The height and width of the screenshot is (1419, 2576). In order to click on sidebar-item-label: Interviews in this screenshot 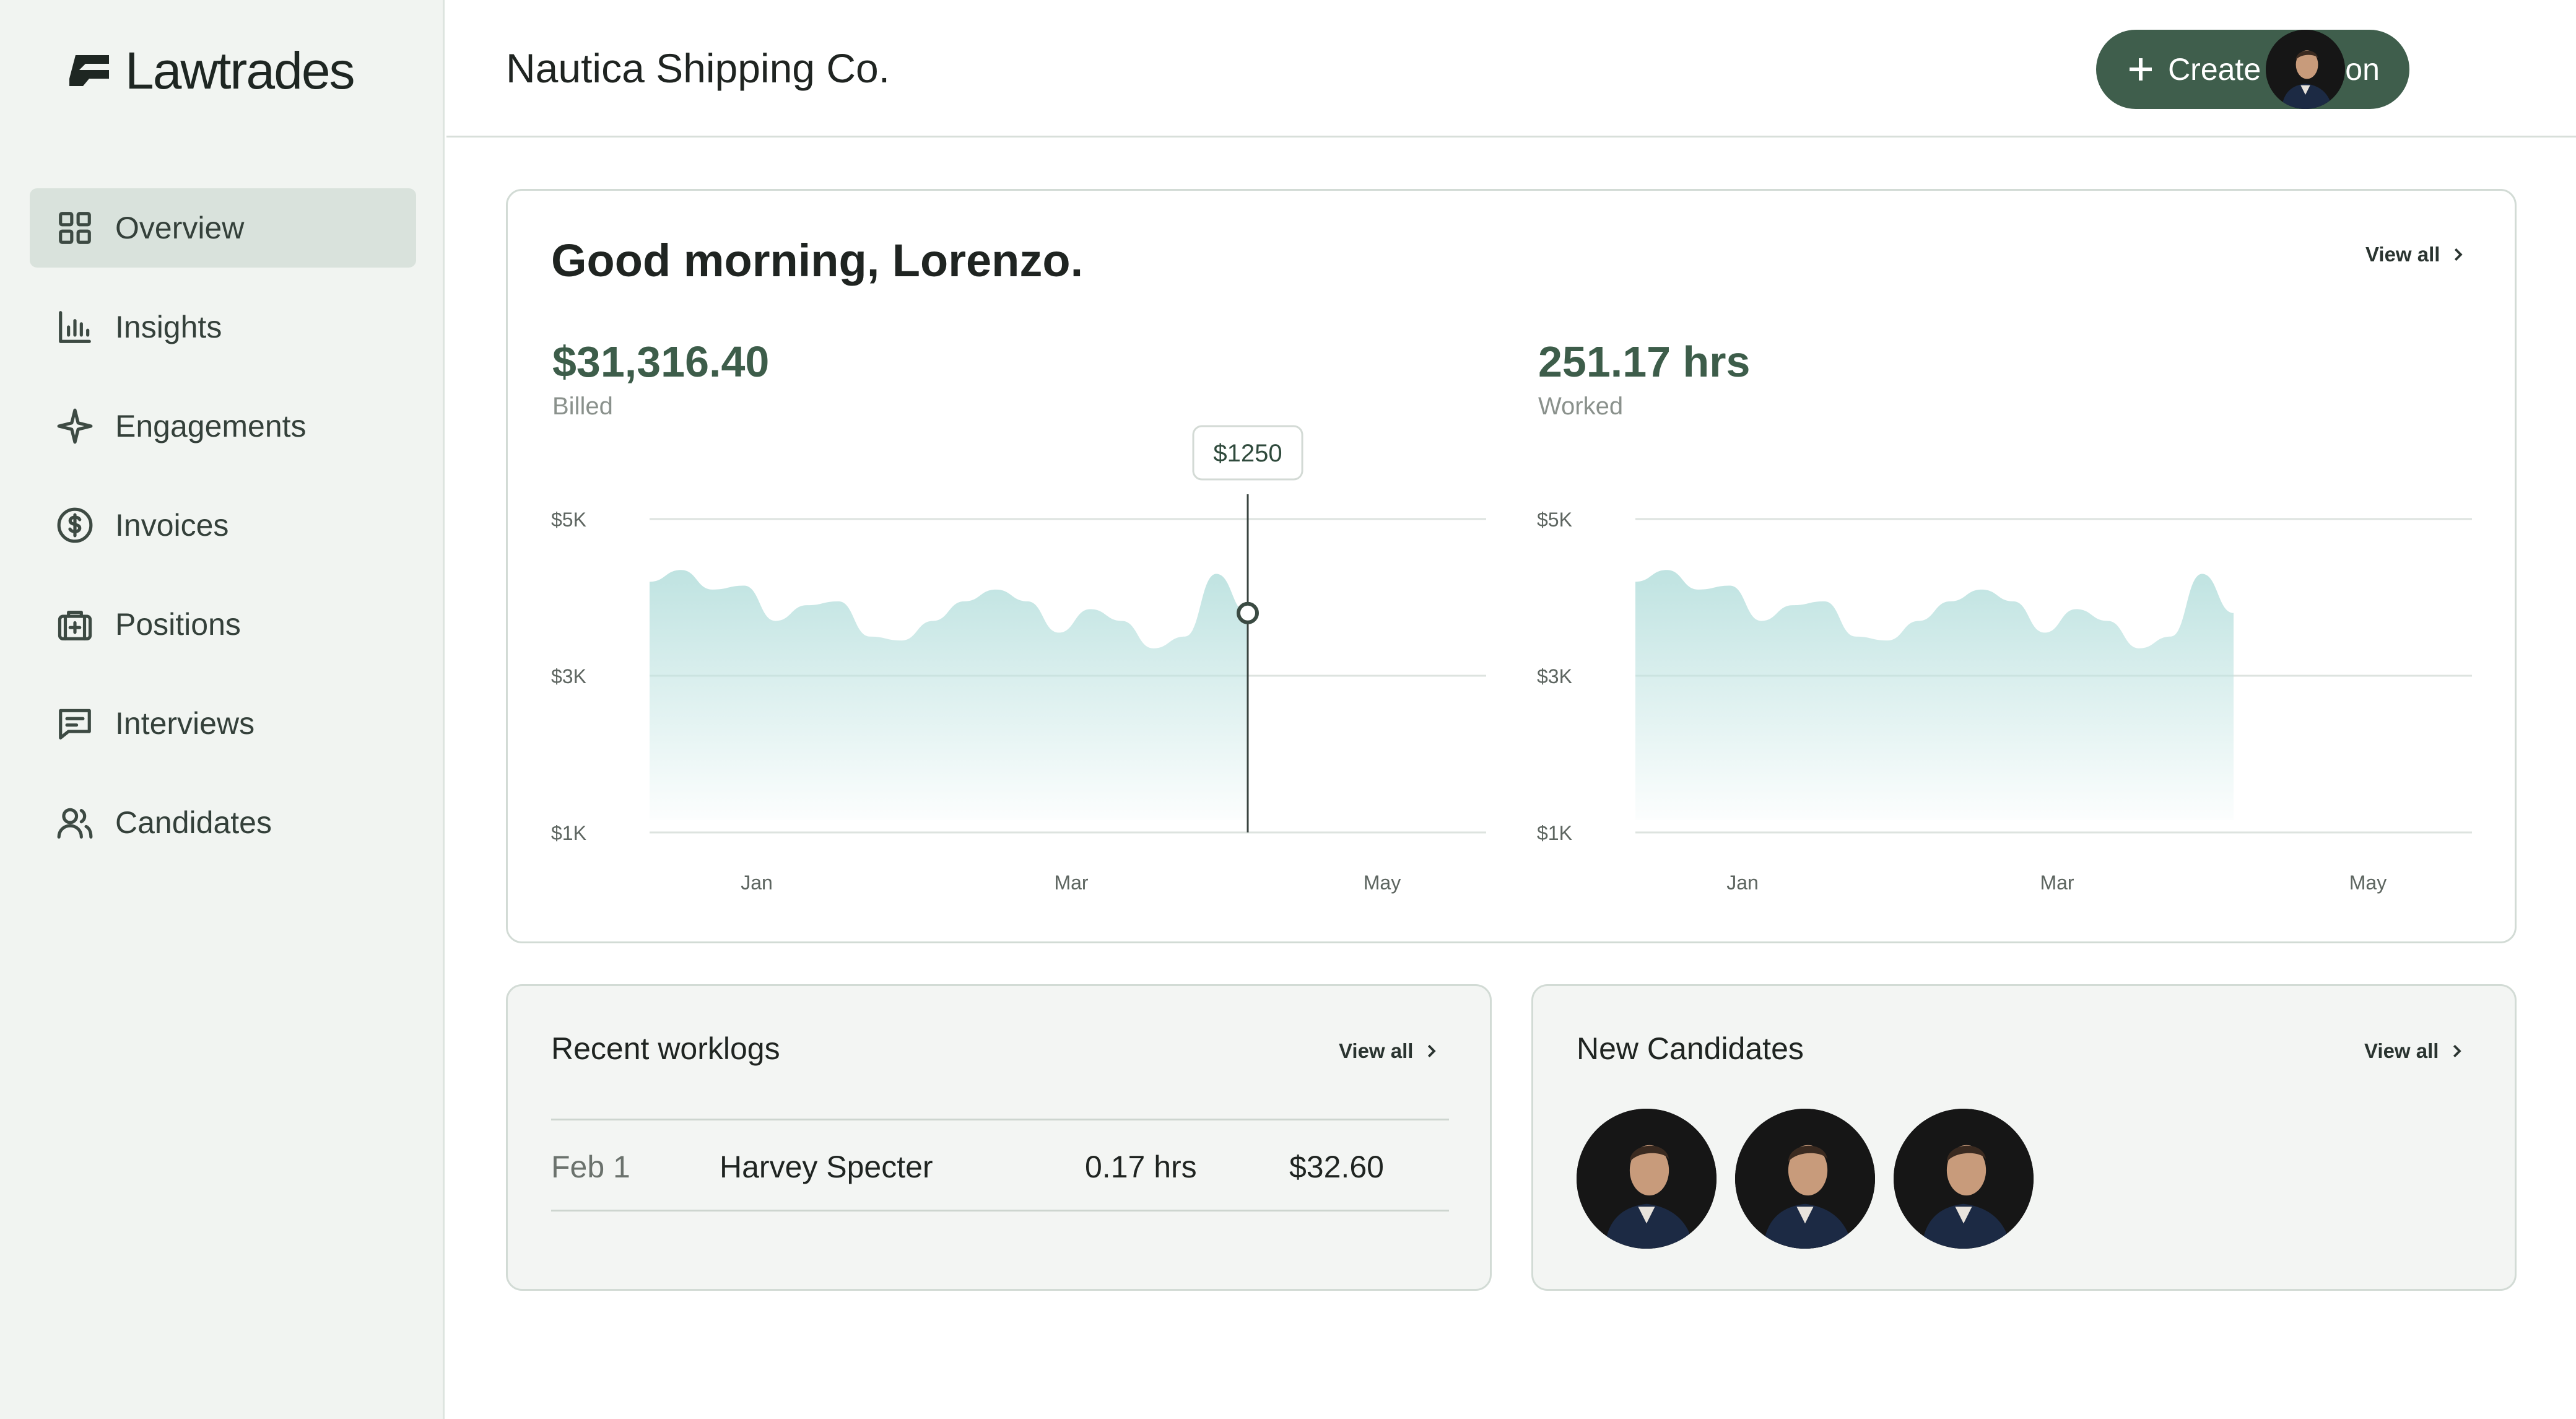, I will do `click(185, 723)`.